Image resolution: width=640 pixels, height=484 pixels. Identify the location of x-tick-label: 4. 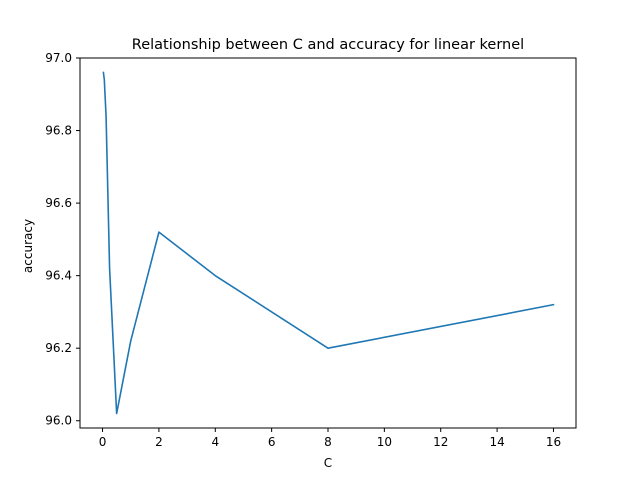
(215, 442).